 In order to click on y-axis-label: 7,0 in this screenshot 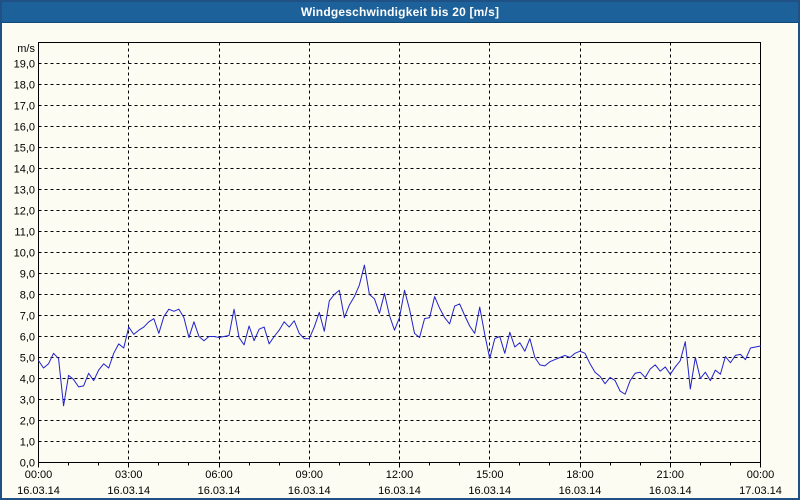, I will do `click(27, 317)`.